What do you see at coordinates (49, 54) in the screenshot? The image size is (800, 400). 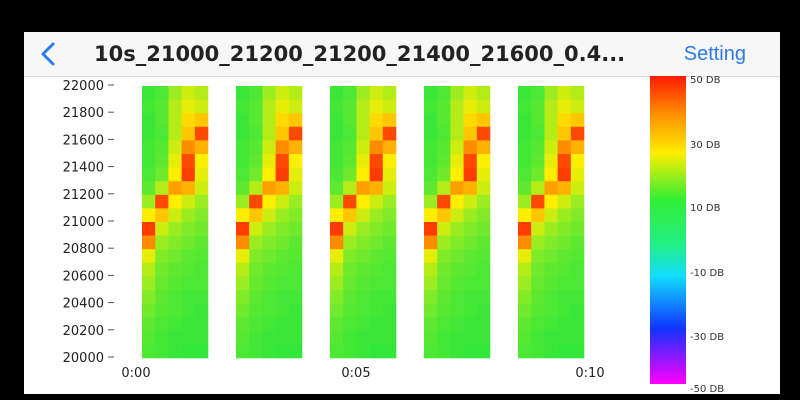 I see `back-button` at bounding box center [49, 54].